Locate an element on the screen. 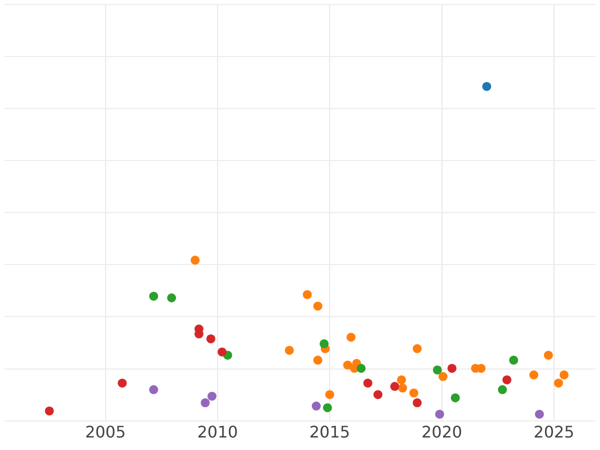  x-tick-label: 2010 is located at coordinates (217, 432).